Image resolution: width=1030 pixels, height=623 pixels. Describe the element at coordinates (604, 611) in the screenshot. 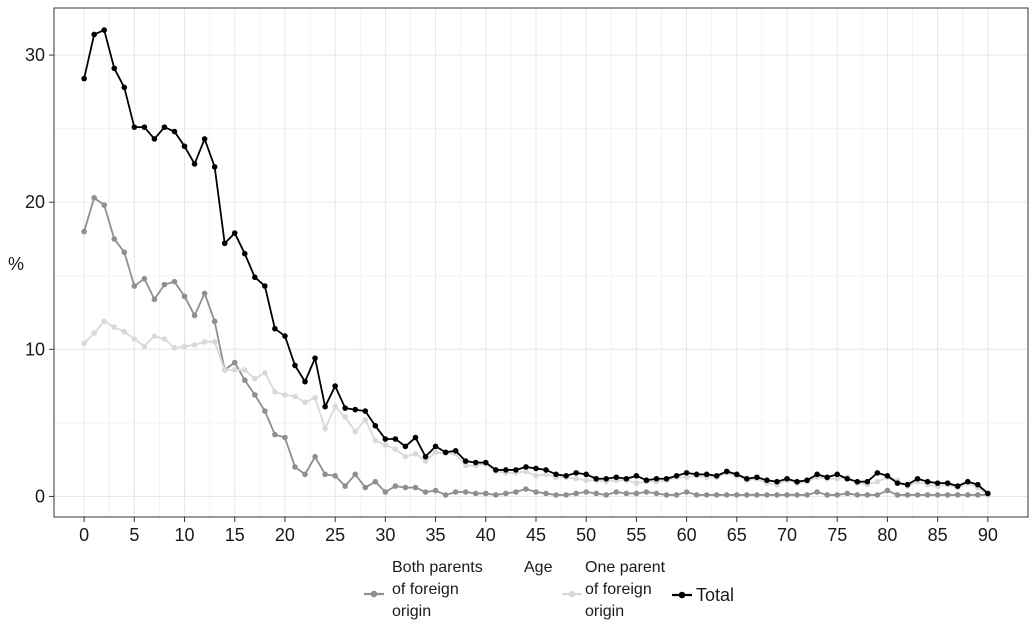

I see `legend-label-one-parent-line3: origin` at that location.